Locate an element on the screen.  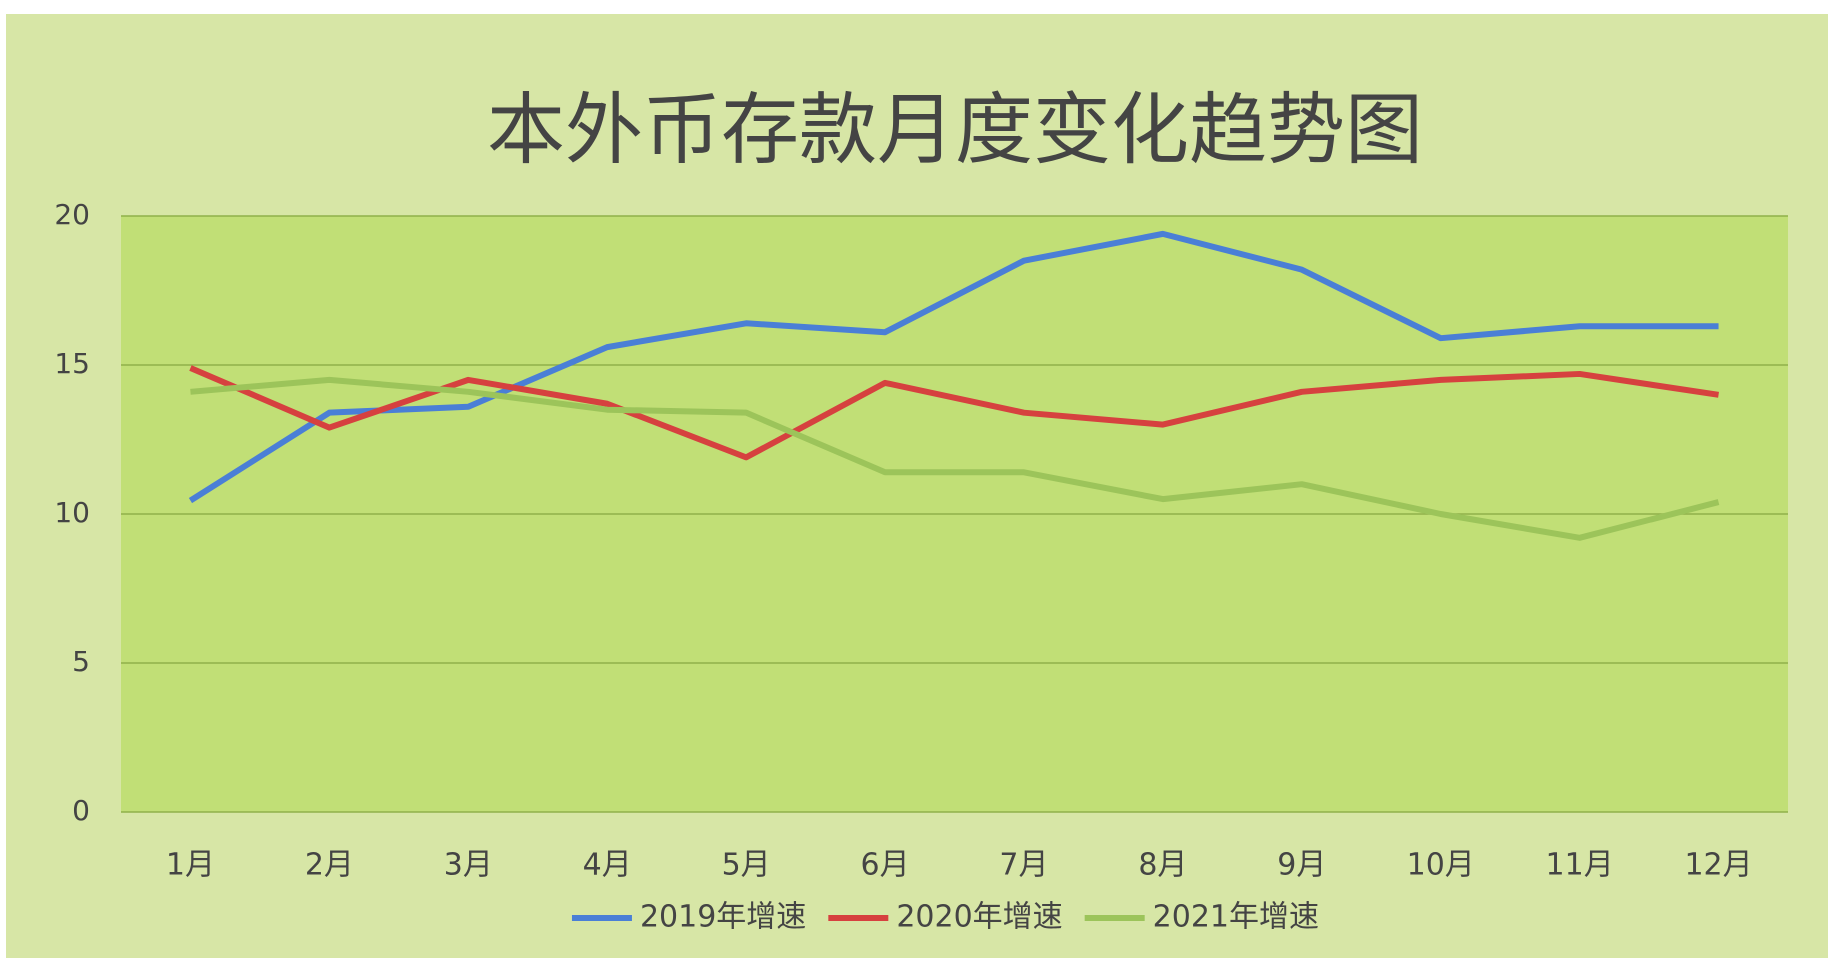
y-tick-label: 15 is located at coordinates (72, 363).